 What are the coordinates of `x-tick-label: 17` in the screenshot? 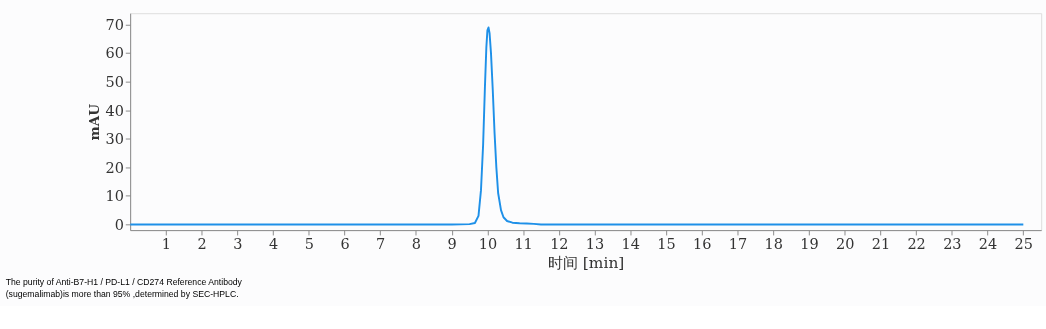 It's located at (738, 243).